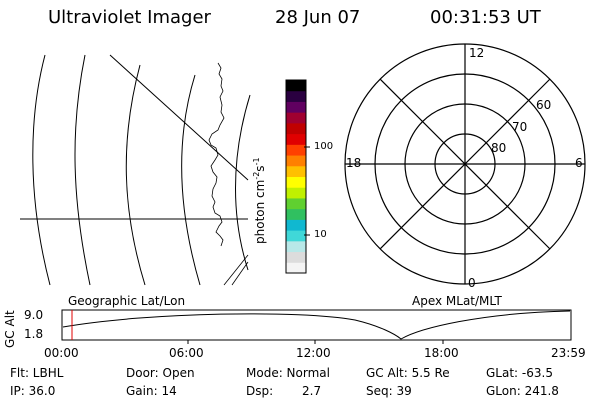 Image resolution: width=600 pixels, height=400 pixels. I want to click on mlat-label-60: 60, so click(544, 105).